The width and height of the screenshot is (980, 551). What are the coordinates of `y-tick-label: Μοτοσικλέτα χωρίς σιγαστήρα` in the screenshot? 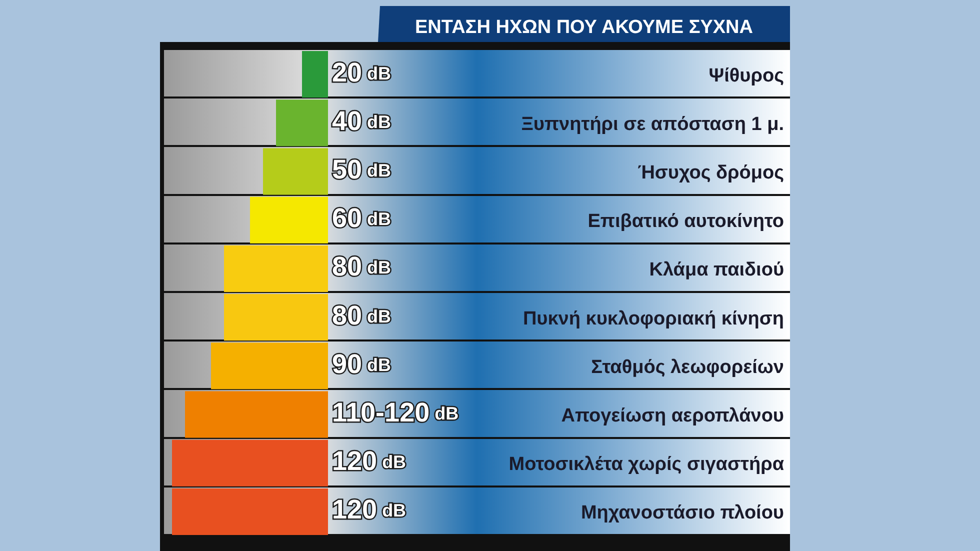 It's located at (646, 465).